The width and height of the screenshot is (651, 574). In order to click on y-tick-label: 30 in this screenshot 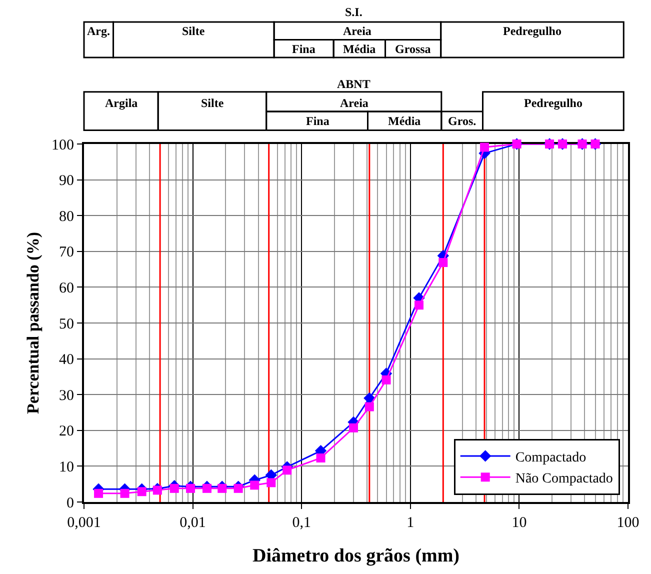, I will do `click(66, 396)`.